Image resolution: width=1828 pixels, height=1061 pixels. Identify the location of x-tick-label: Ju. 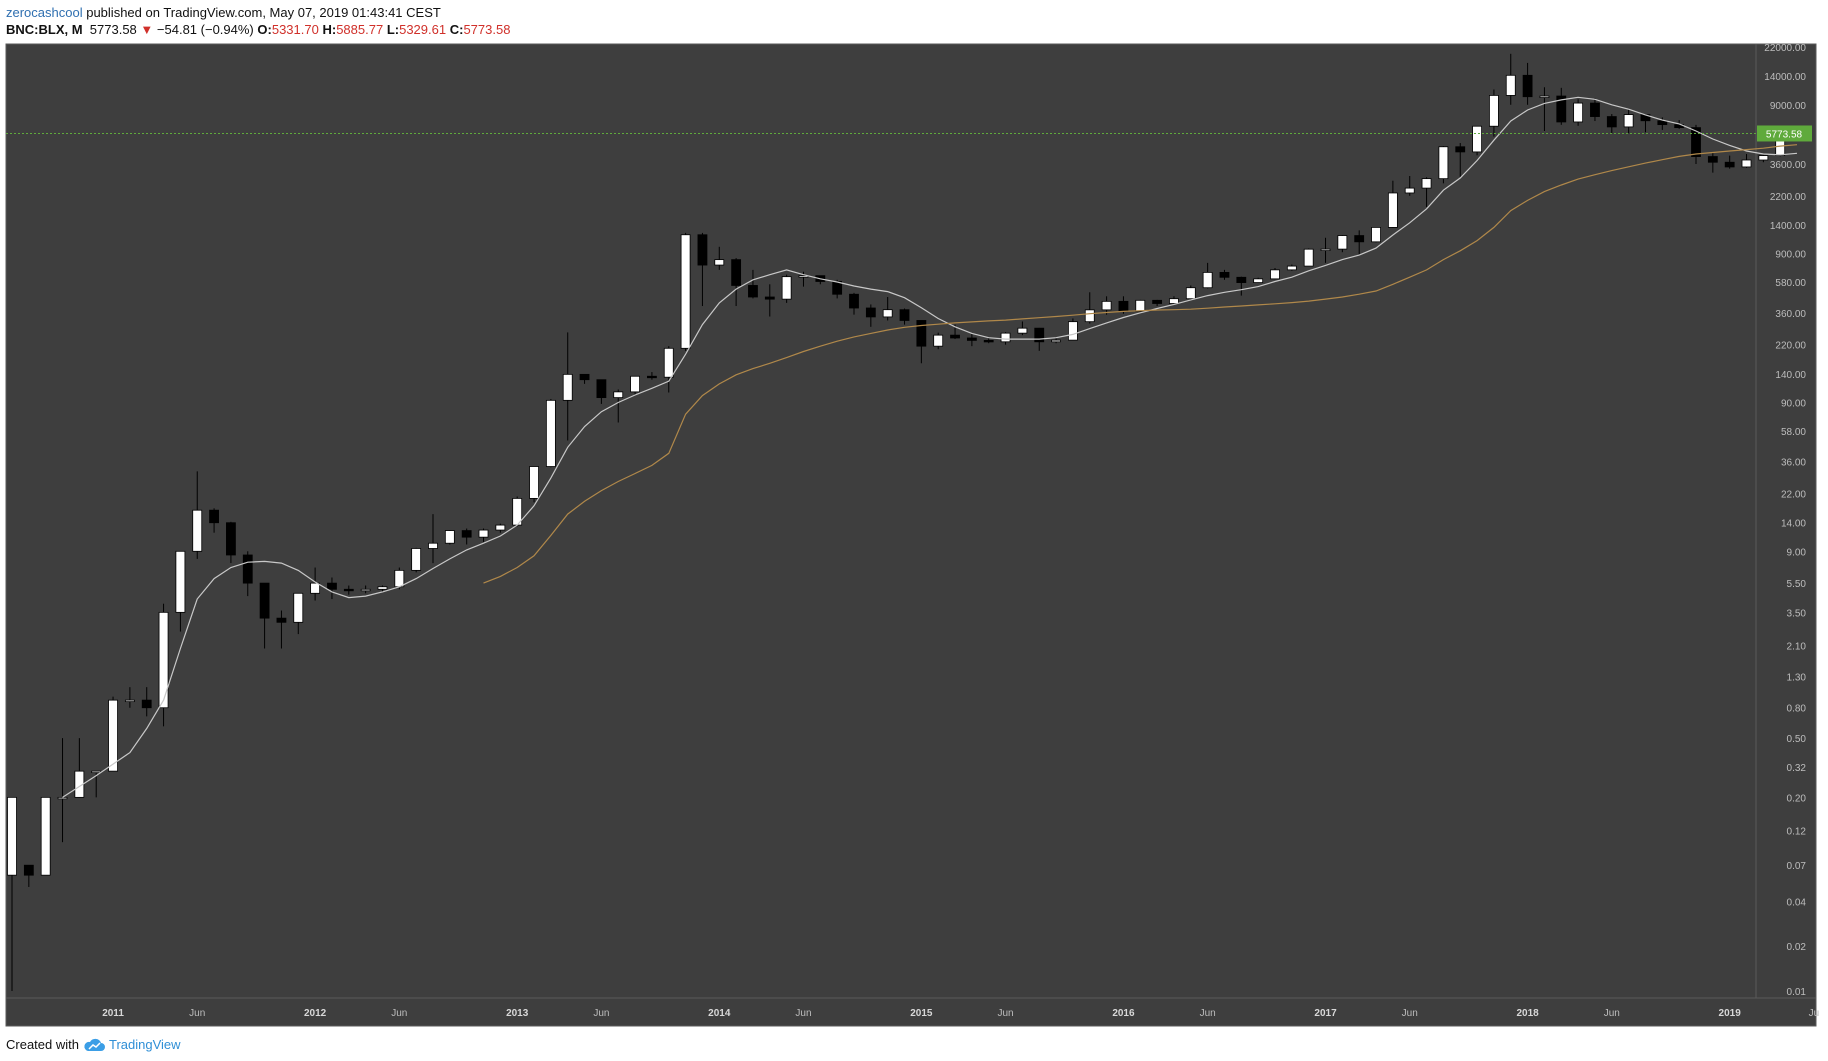
(1814, 1013).